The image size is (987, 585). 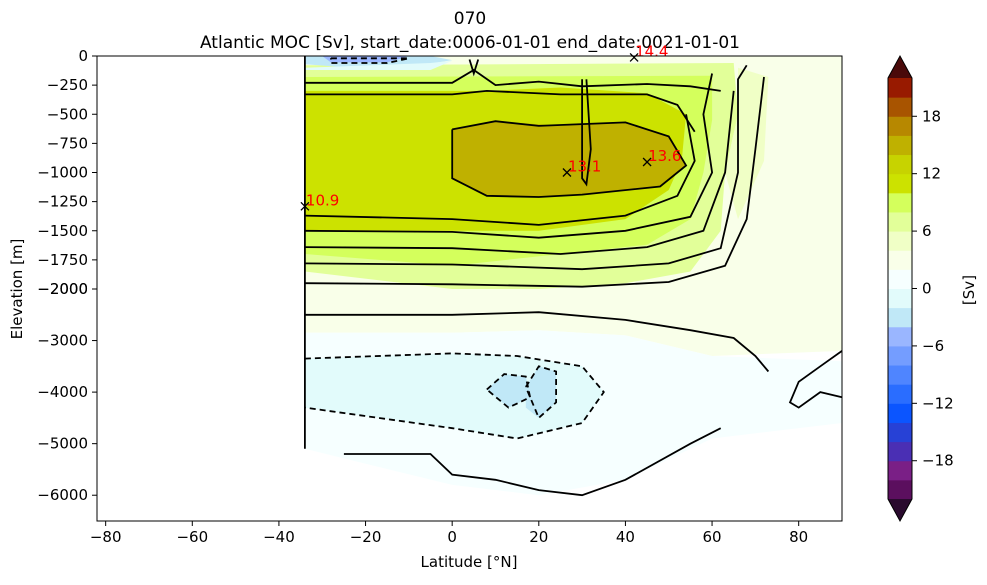 I want to click on colorbar: 18 12 6 0 −6 −12 −18, so click(x=920, y=288).